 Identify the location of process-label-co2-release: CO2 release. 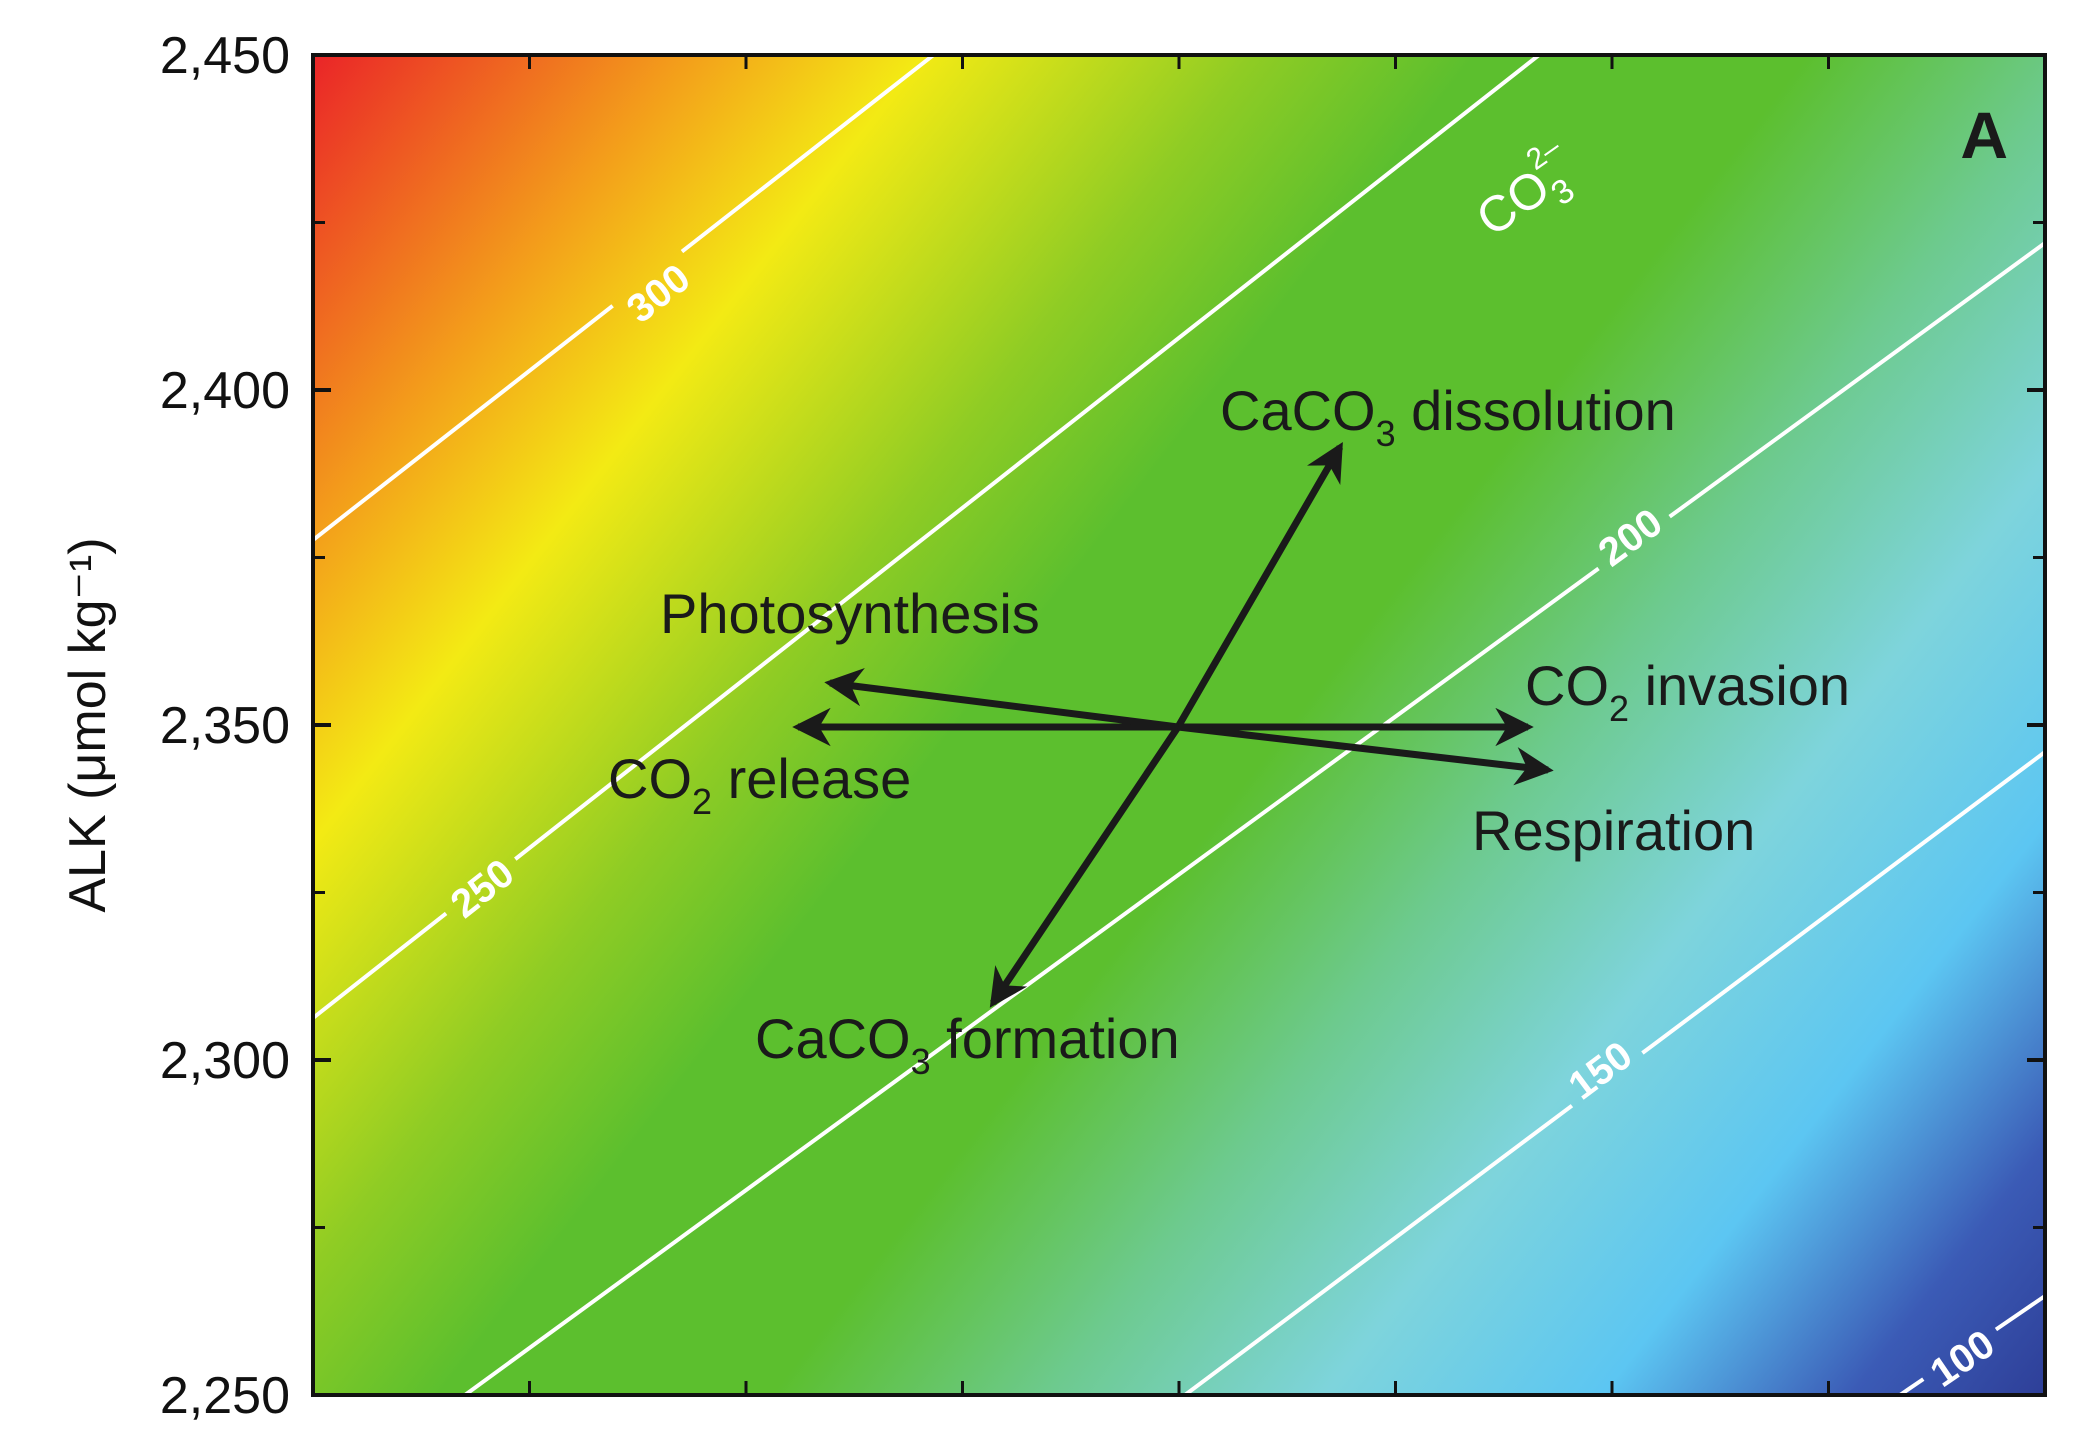
(759, 784).